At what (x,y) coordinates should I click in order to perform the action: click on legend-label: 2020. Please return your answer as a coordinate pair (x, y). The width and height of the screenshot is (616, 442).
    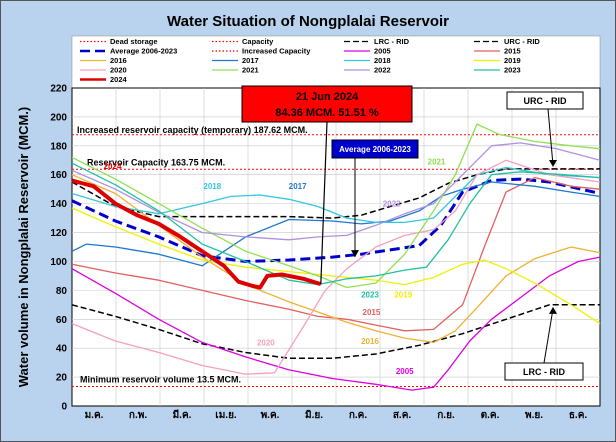
    Looking at the image, I should click on (118, 70).